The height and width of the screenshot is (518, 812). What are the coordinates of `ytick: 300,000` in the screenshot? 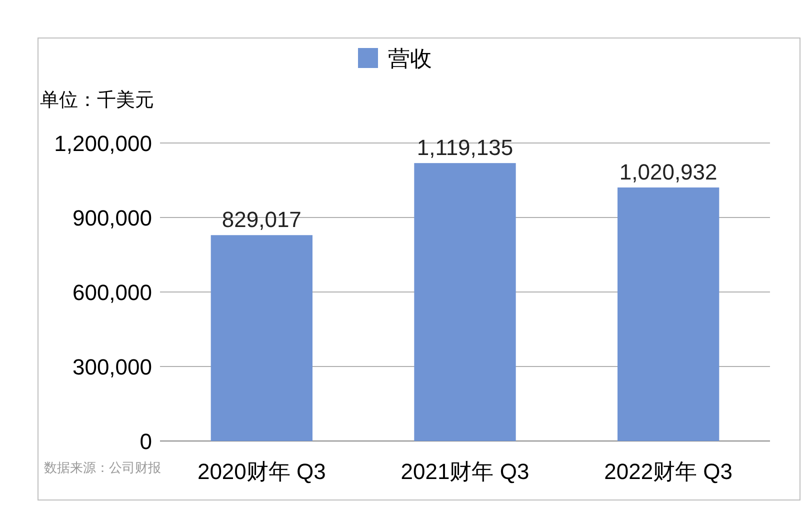 It's located at (112, 367).